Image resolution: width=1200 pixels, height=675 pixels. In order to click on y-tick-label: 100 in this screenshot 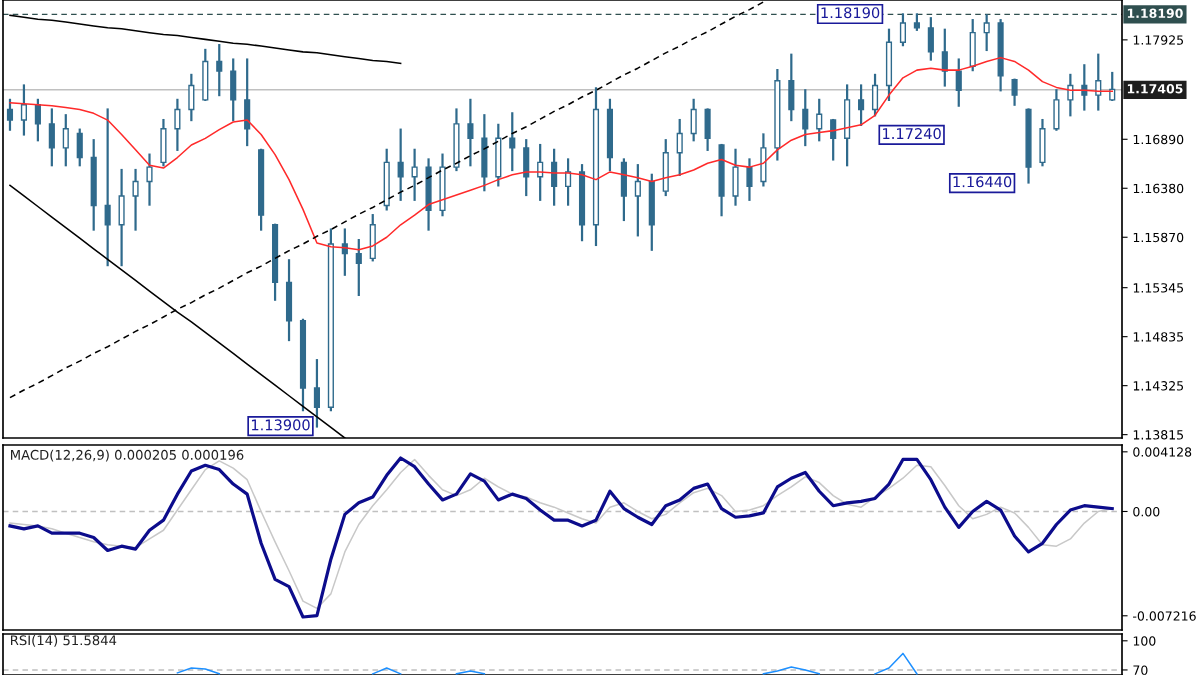, I will do `click(1144, 641)`.